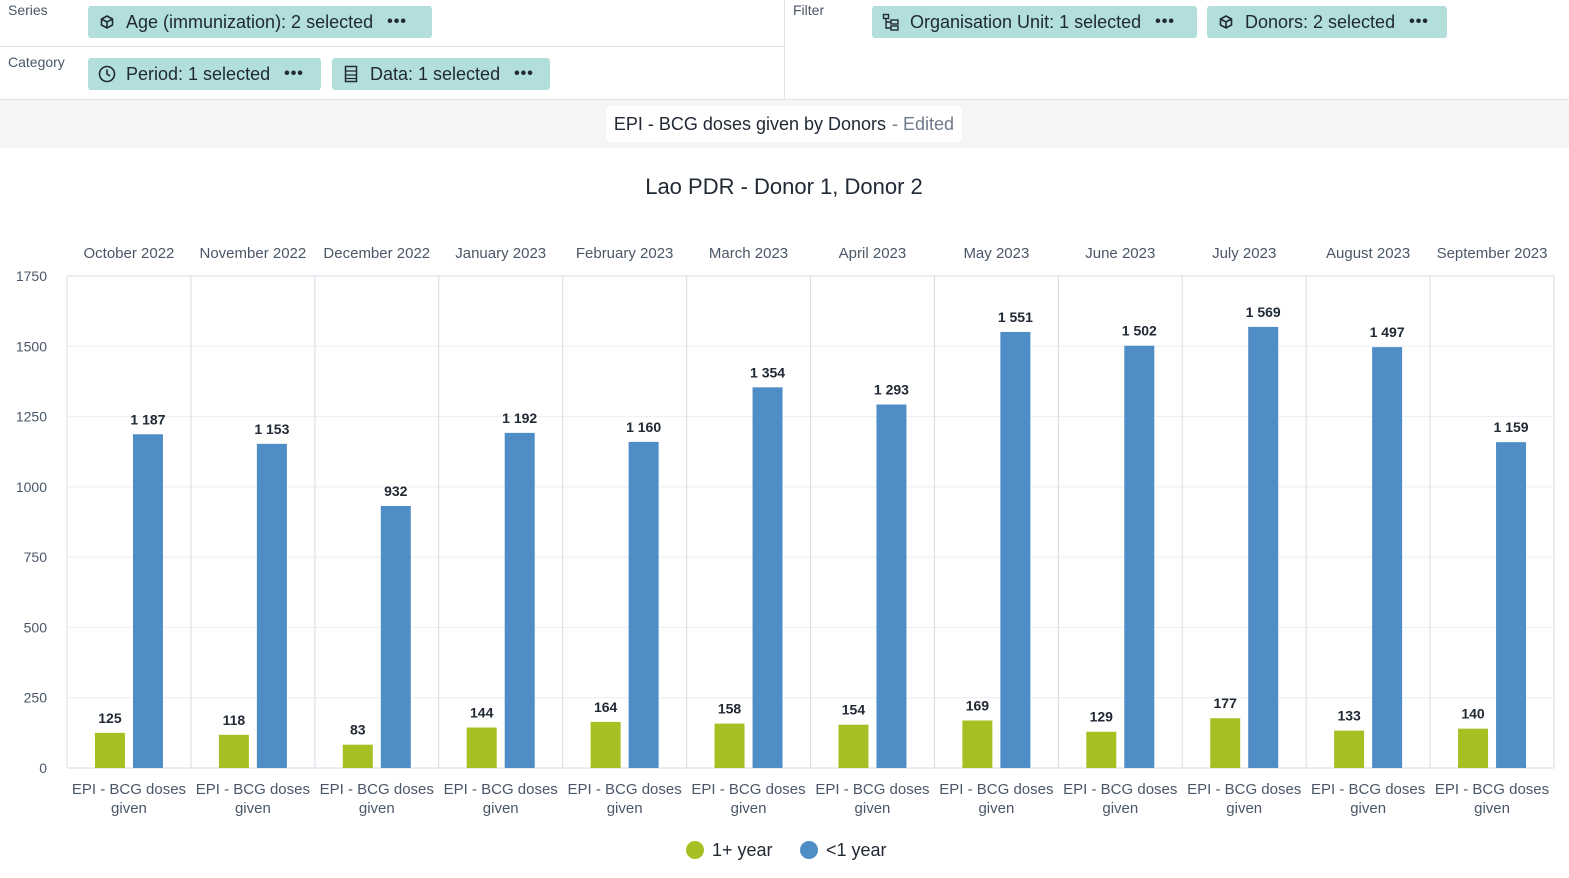 The height and width of the screenshot is (878, 1569). What do you see at coordinates (978, 705) in the screenshot?
I see `data-label: 169` at bounding box center [978, 705].